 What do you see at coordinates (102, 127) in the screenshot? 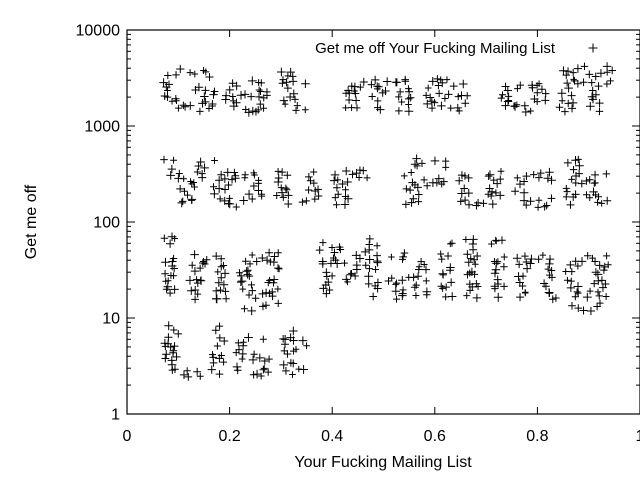
I see `y-tick-label: 1000` at bounding box center [102, 127].